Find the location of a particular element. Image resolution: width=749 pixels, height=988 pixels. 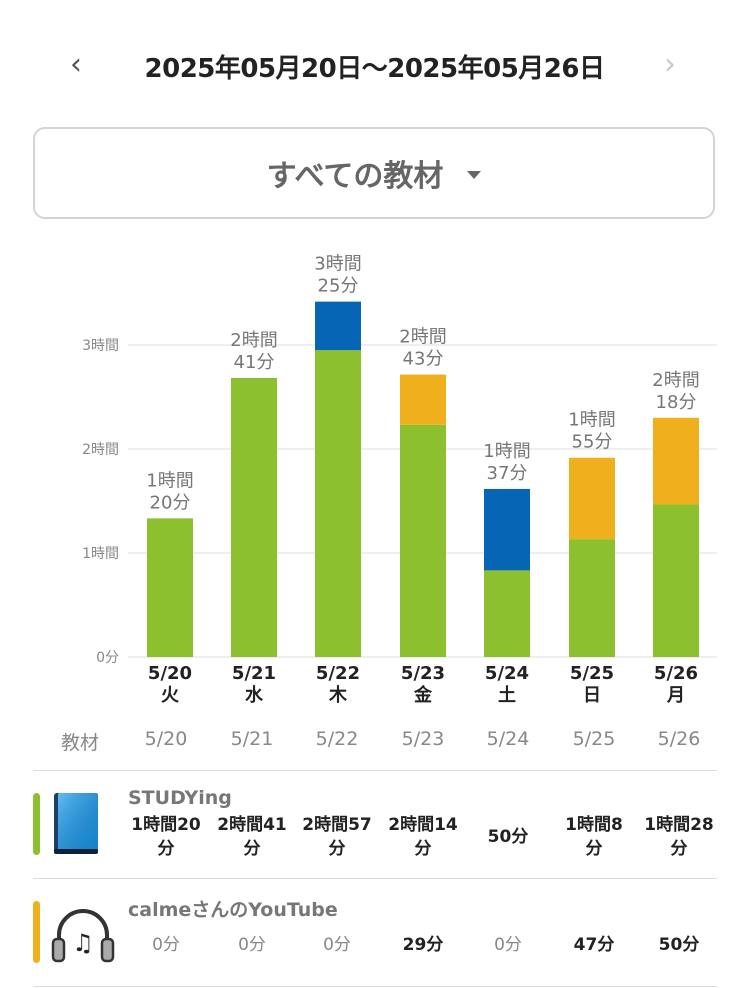

table-header: 教材 5/20 5/21 5/22 5/23 5/24 5/25 5/26 is located at coordinates (374, 746).